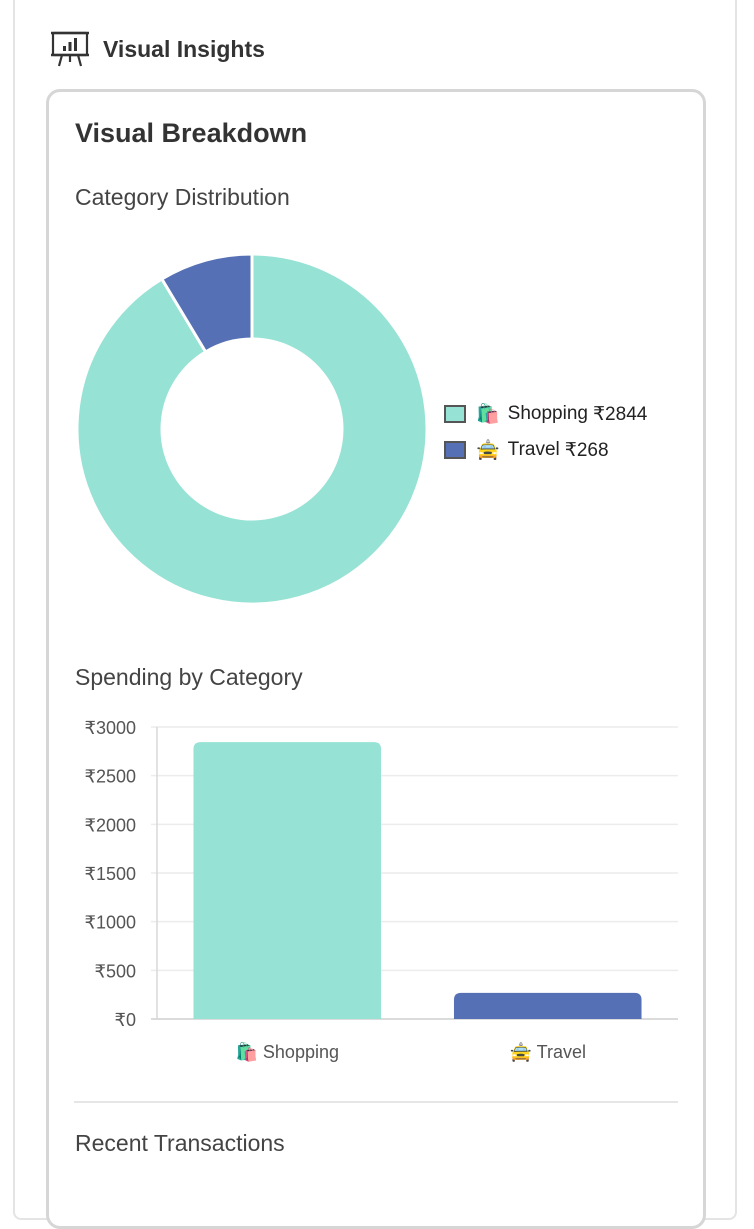  What do you see at coordinates (184, 48) in the screenshot?
I see `section-title: Visual Insights` at bounding box center [184, 48].